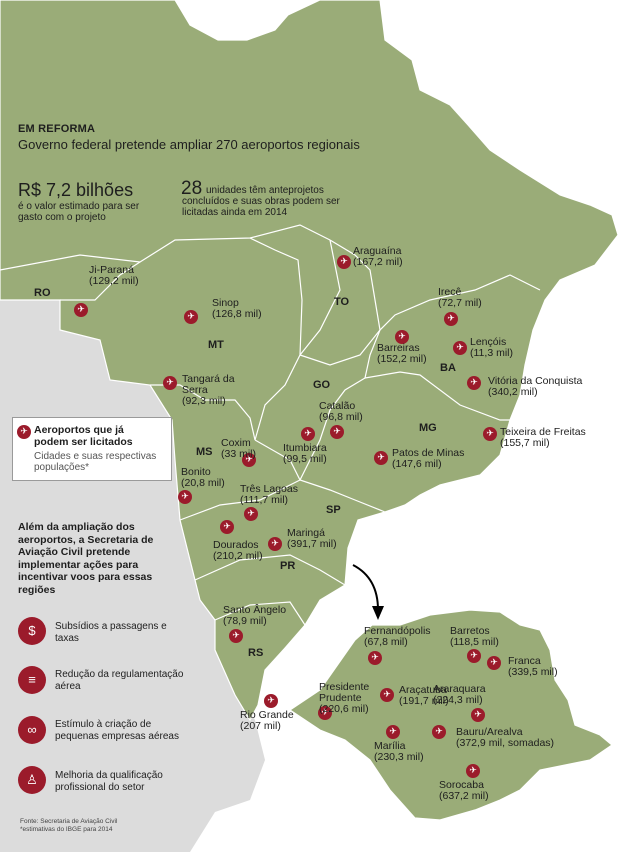 Image resolution: width=620 pixels, height=852 pixels. What do you see at coordinates (525, 443) in the screenshot?
I see `city-population: (155,7 mil)` at bounding box center [525, 443].